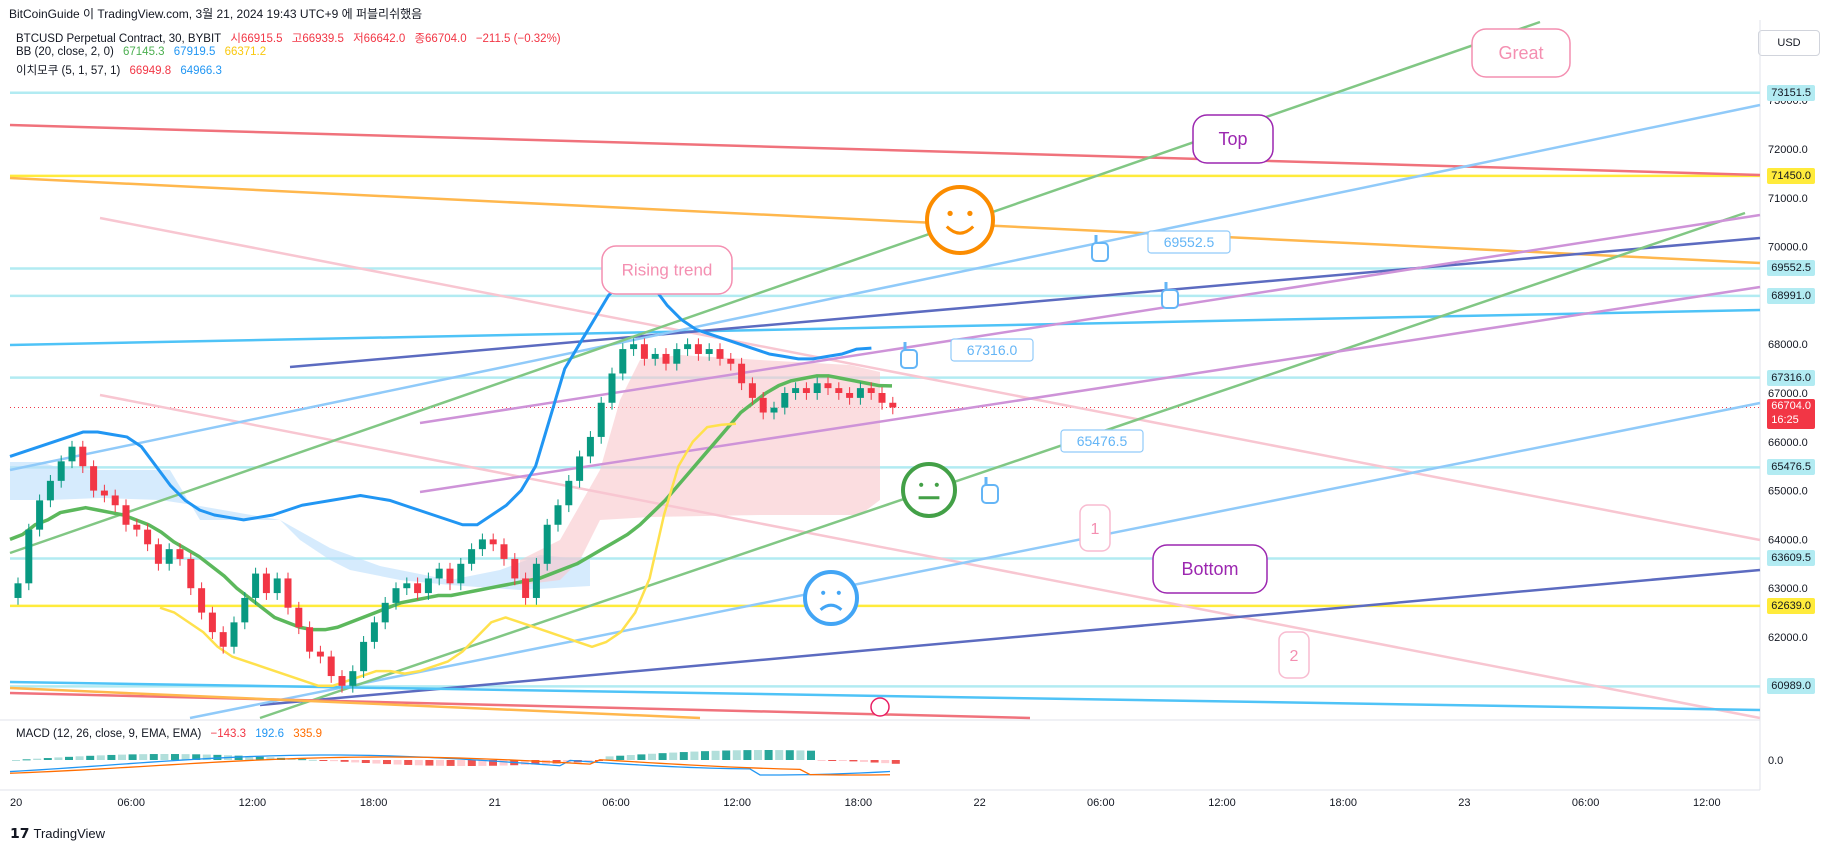 The height and width of the screenshot is (849, 1835). I want to click on happy-face-icon-mouth, so click(960, 230).